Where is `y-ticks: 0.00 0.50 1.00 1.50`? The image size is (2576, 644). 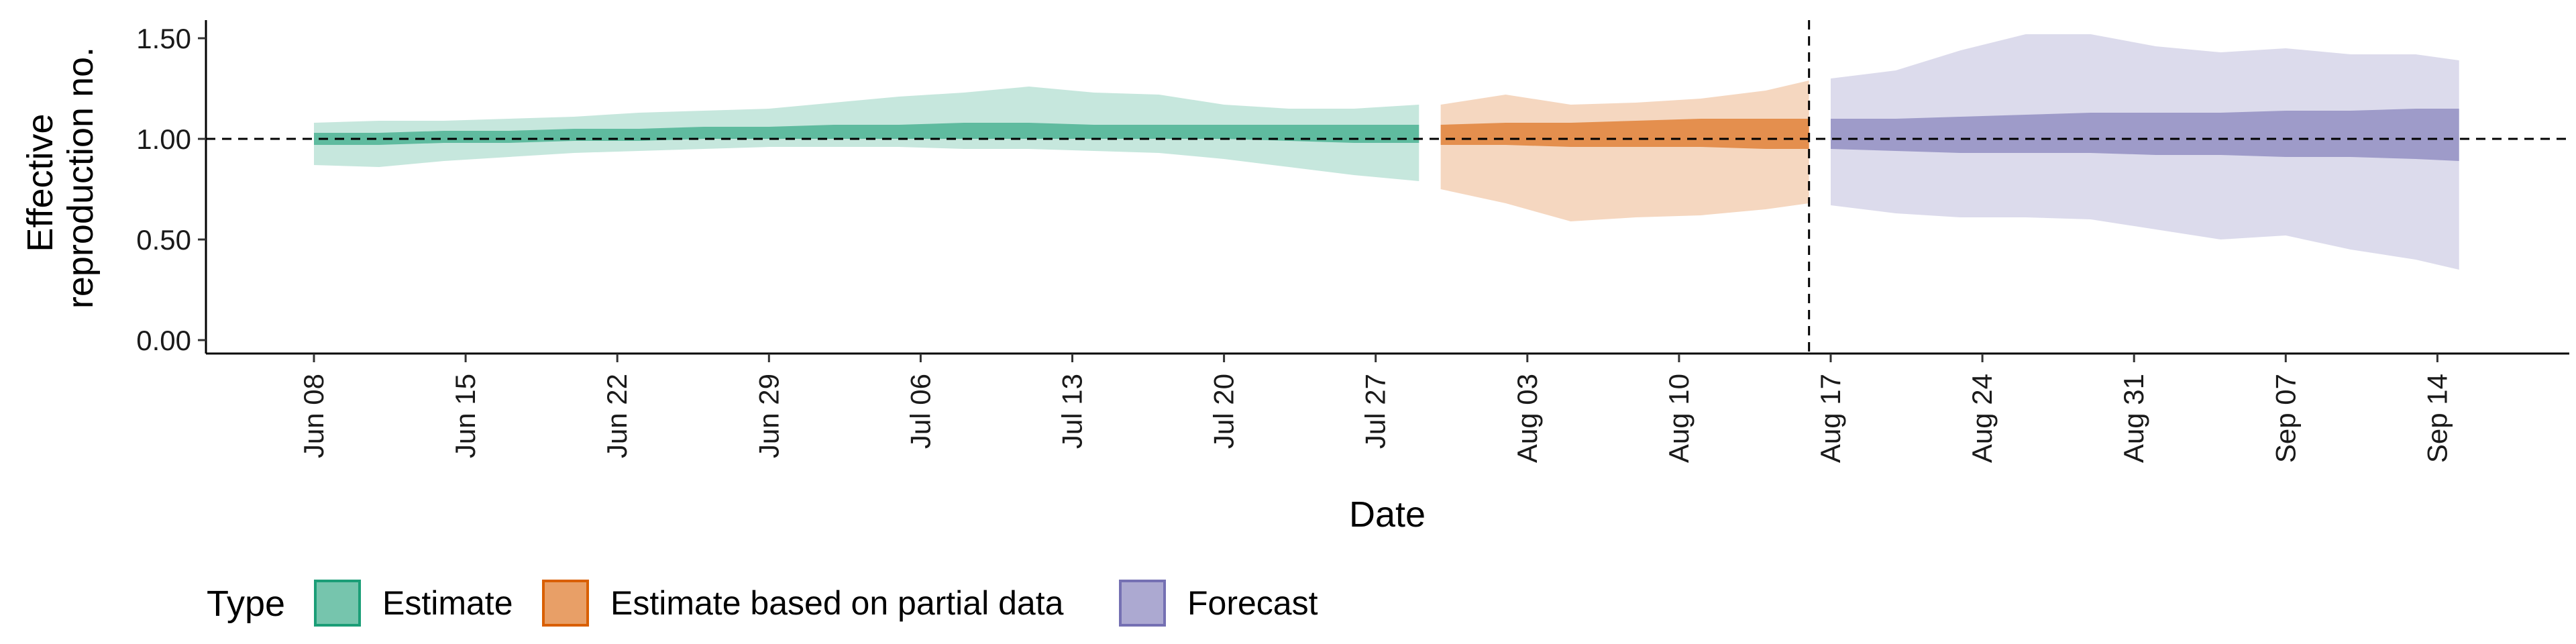
y-ticks: 0.00 0.50 1.00 1.50 is located at coordinates (171, 189).